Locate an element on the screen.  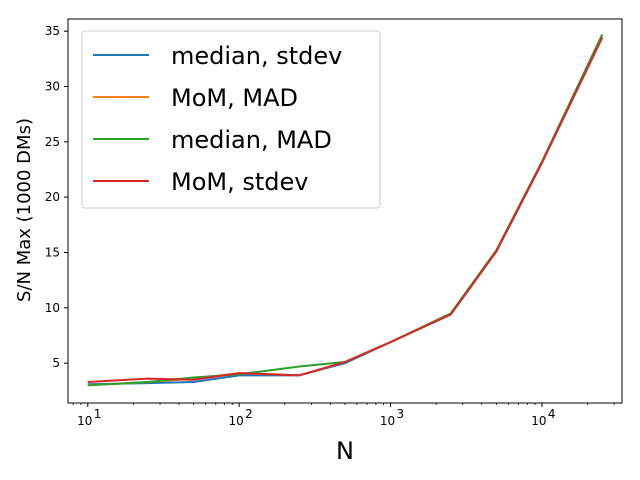
legend-label: median, MAD is located at coordinates (251, 140).